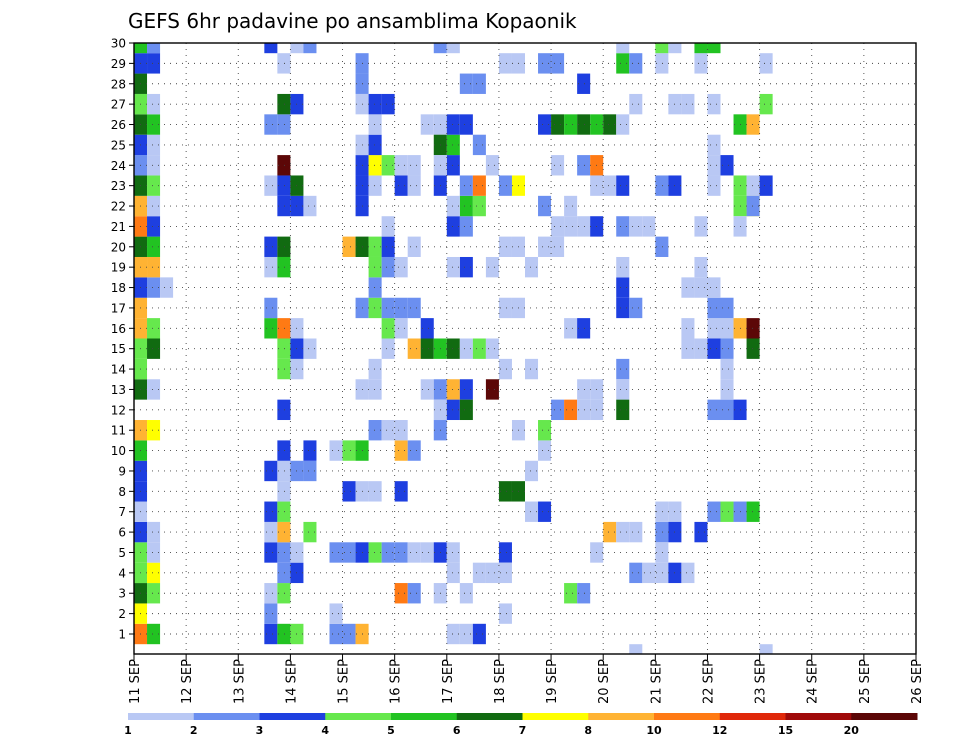 The image size is (960, 742). I want to click on x-tick-label: 21 SEP, so click(656, 681).